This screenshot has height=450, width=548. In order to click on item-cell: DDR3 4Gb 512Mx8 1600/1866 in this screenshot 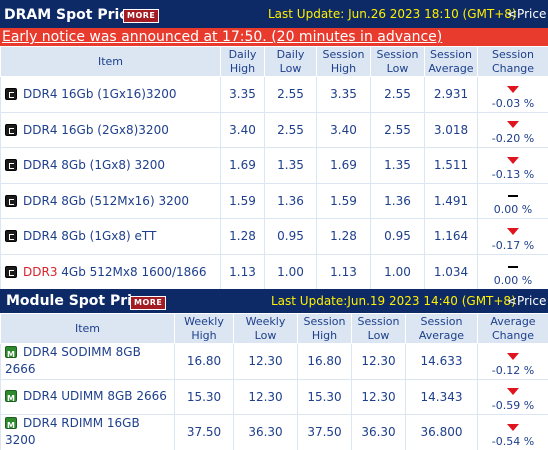, I will do `click(110, 271)`.